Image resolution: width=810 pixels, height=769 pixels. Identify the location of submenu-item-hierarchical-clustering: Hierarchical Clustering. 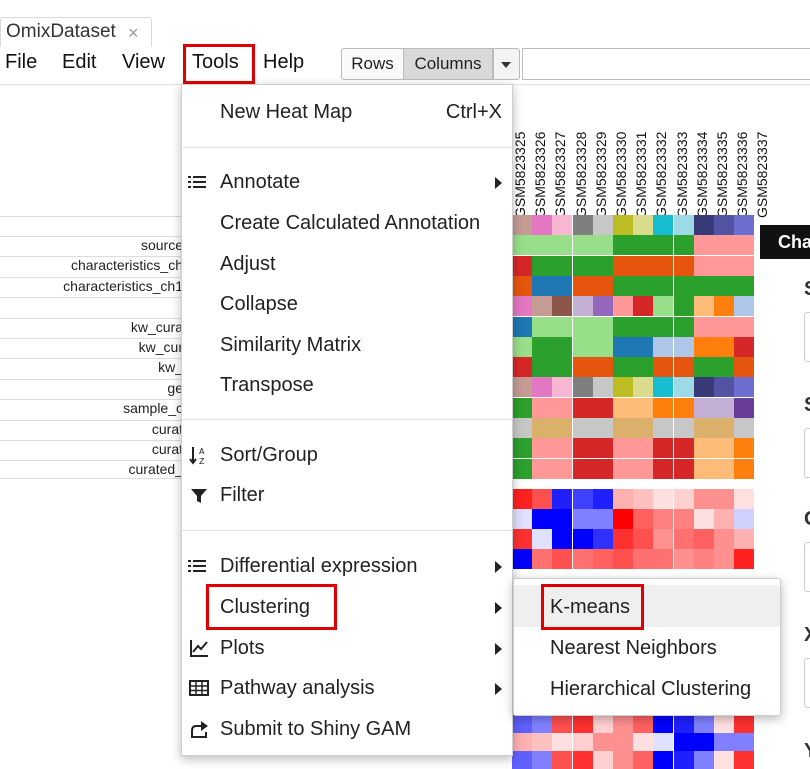
(651, 689).